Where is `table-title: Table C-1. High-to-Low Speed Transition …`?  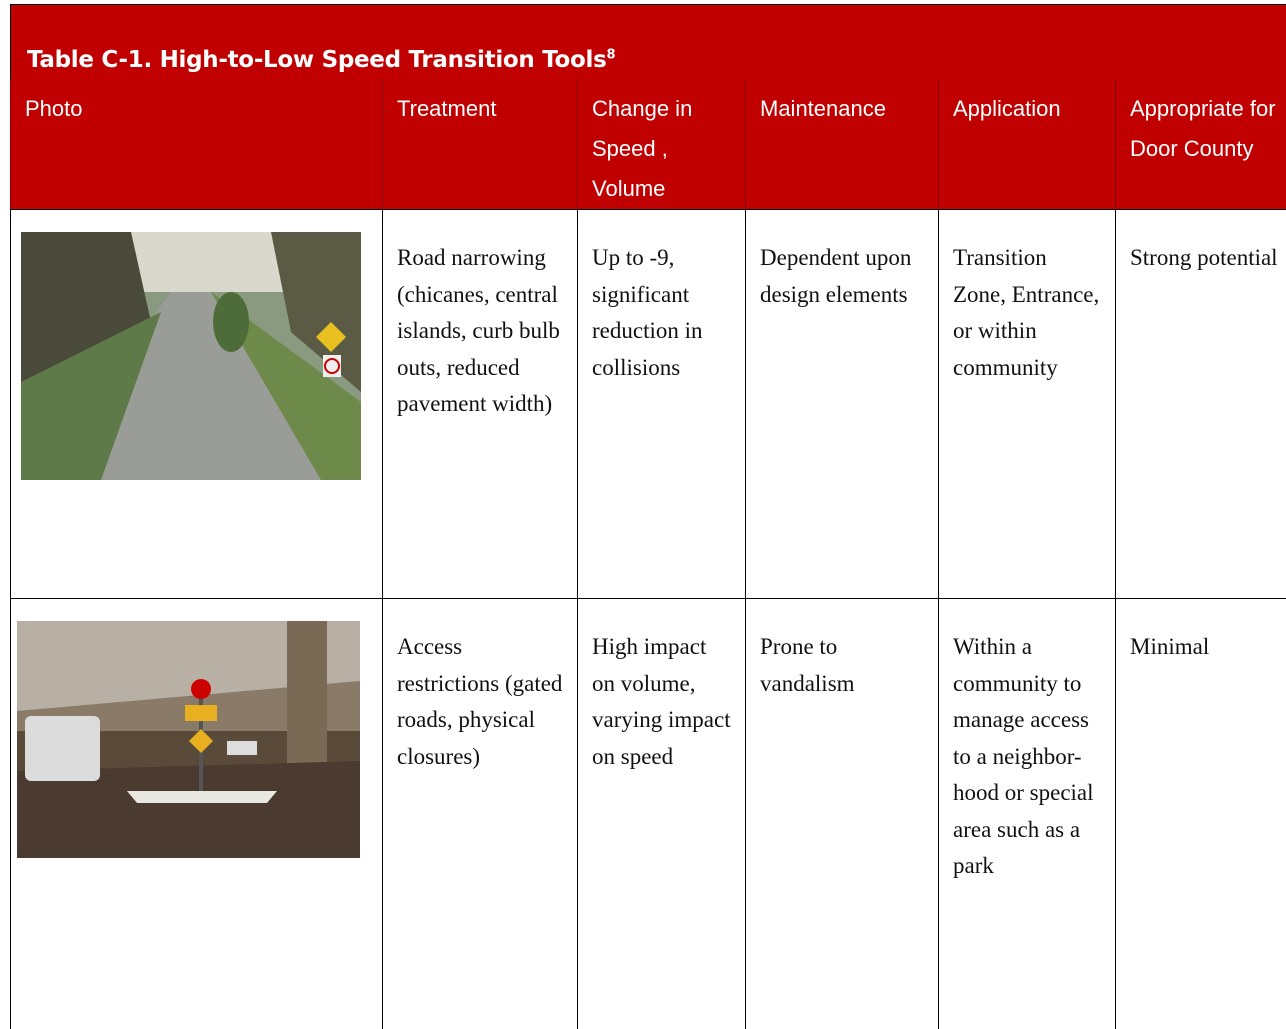 table-title: Table C-1. High-to-Low Speed Transition … is located at coordinates (321, 60).